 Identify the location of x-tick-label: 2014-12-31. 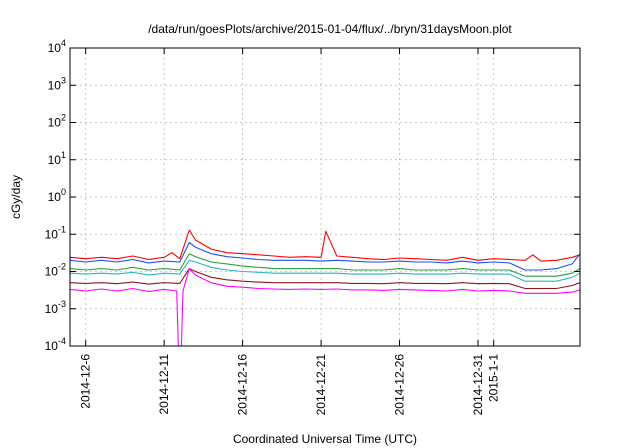
(478, 385).